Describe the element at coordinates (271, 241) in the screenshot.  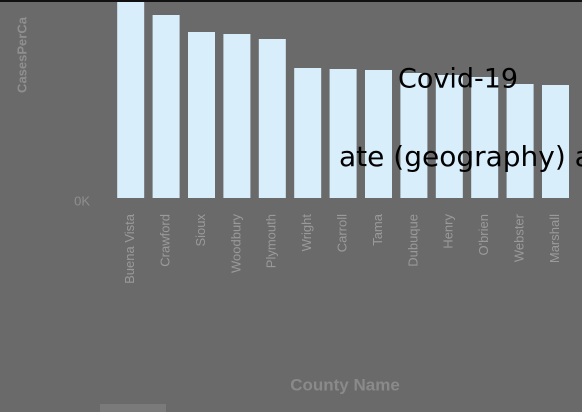
I see `x-tick-label: Plymouth` at that location.